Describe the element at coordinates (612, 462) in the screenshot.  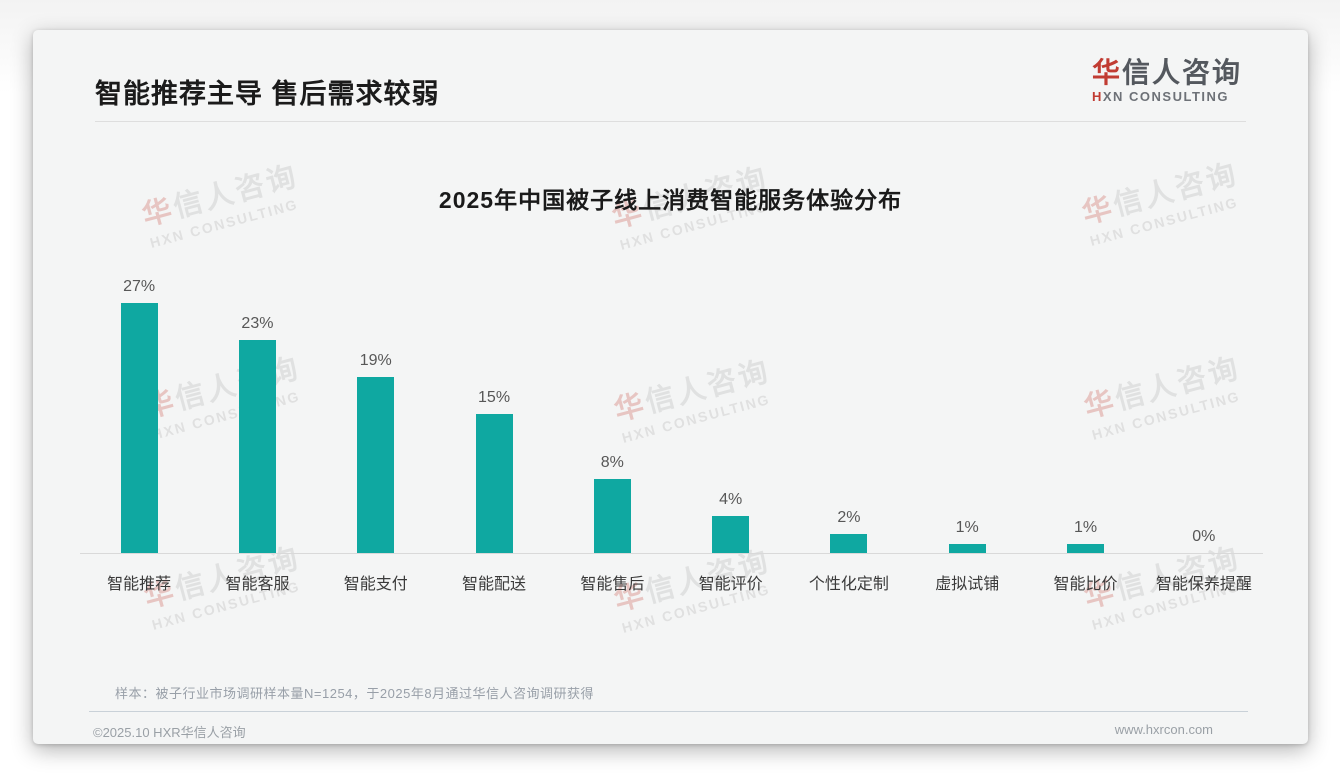
I see `bar-value-label: 8%` at that location.